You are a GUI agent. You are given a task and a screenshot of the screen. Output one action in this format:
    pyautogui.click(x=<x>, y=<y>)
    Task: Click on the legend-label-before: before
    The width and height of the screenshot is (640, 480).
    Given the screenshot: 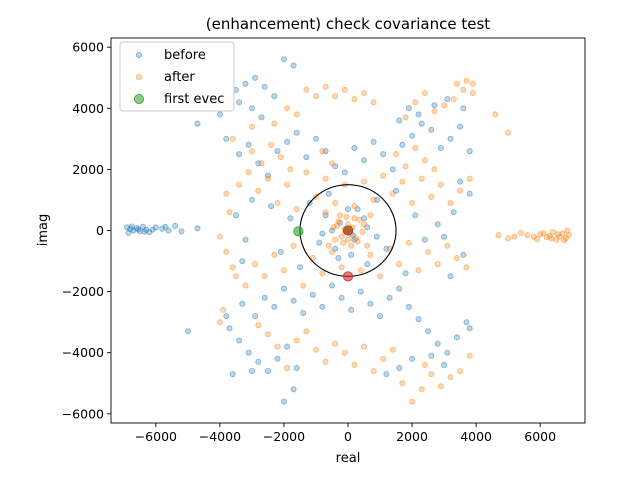 What is the action you would take?
    pyautogui.click(x=185, y=55)
    